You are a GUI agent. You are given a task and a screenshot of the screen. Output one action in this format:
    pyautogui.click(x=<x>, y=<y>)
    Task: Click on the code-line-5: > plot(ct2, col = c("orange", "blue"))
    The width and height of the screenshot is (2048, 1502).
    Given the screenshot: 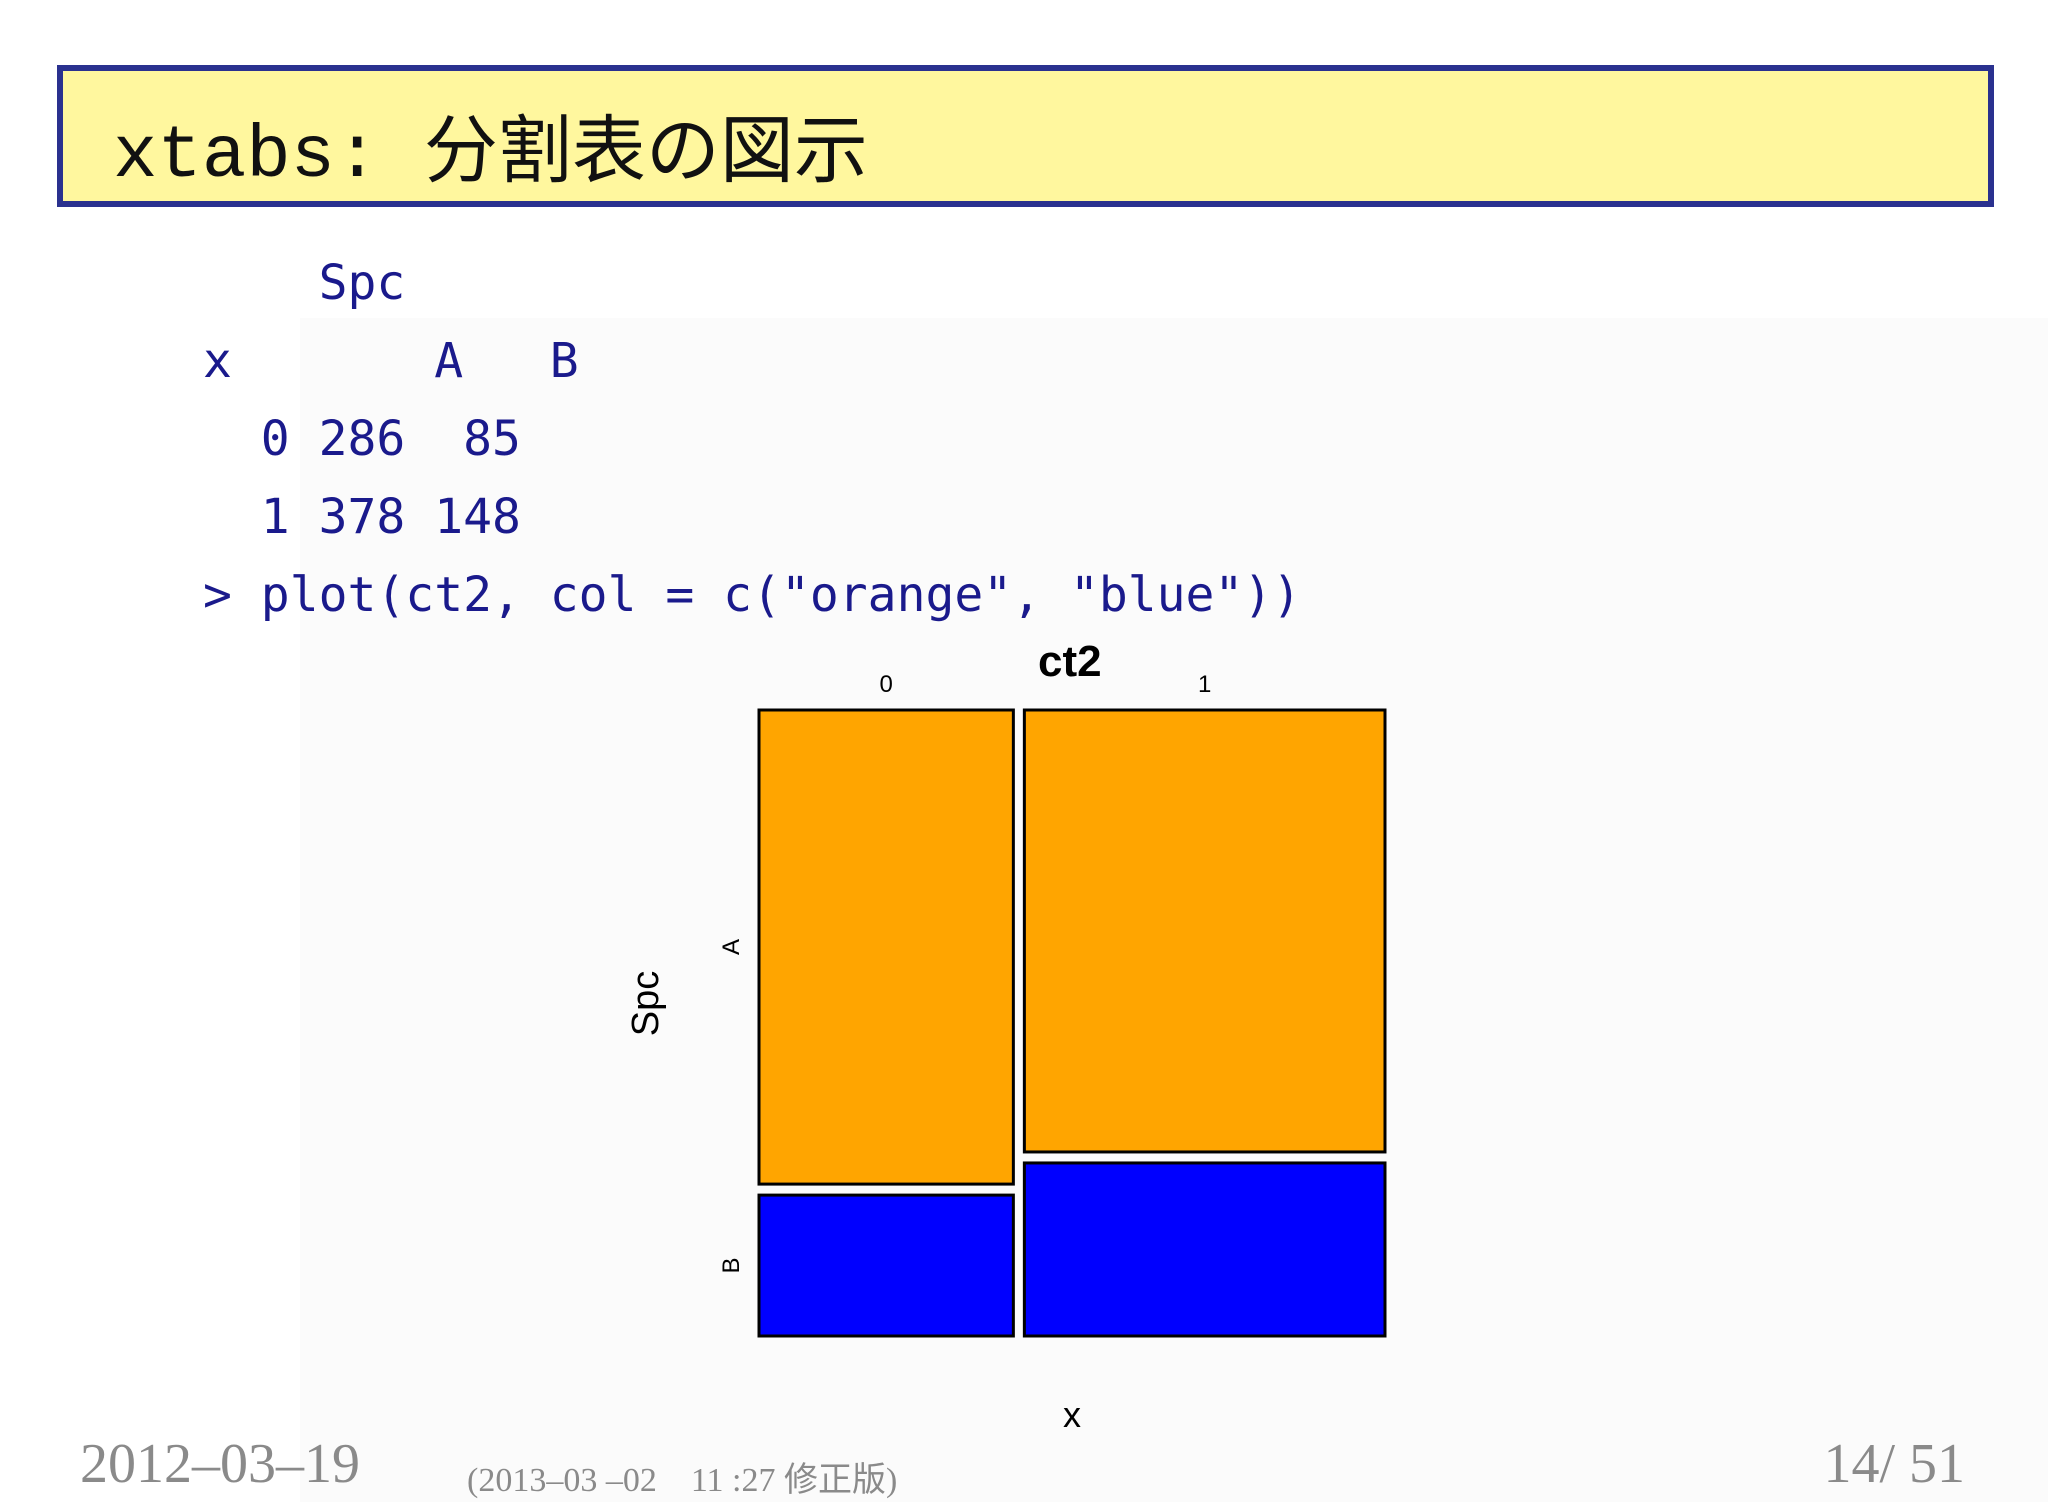 What is the action you would take?
    pyautogui.click(x=752, y=595)
    